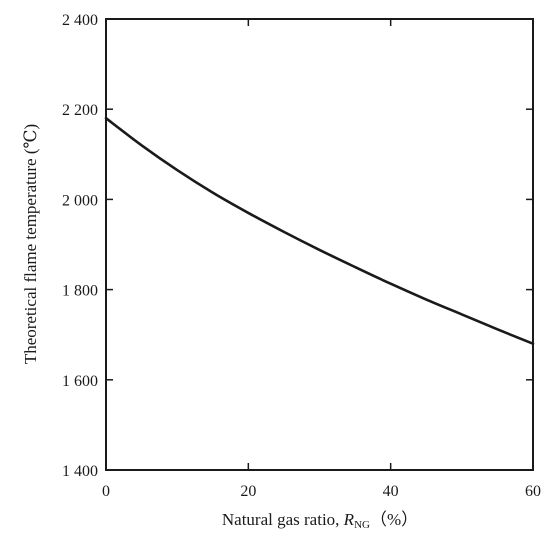  What do you see at coordinates (533, 491) in the screenshot?
I see `x-tick-label: 60` at bounding box center [533, 491].